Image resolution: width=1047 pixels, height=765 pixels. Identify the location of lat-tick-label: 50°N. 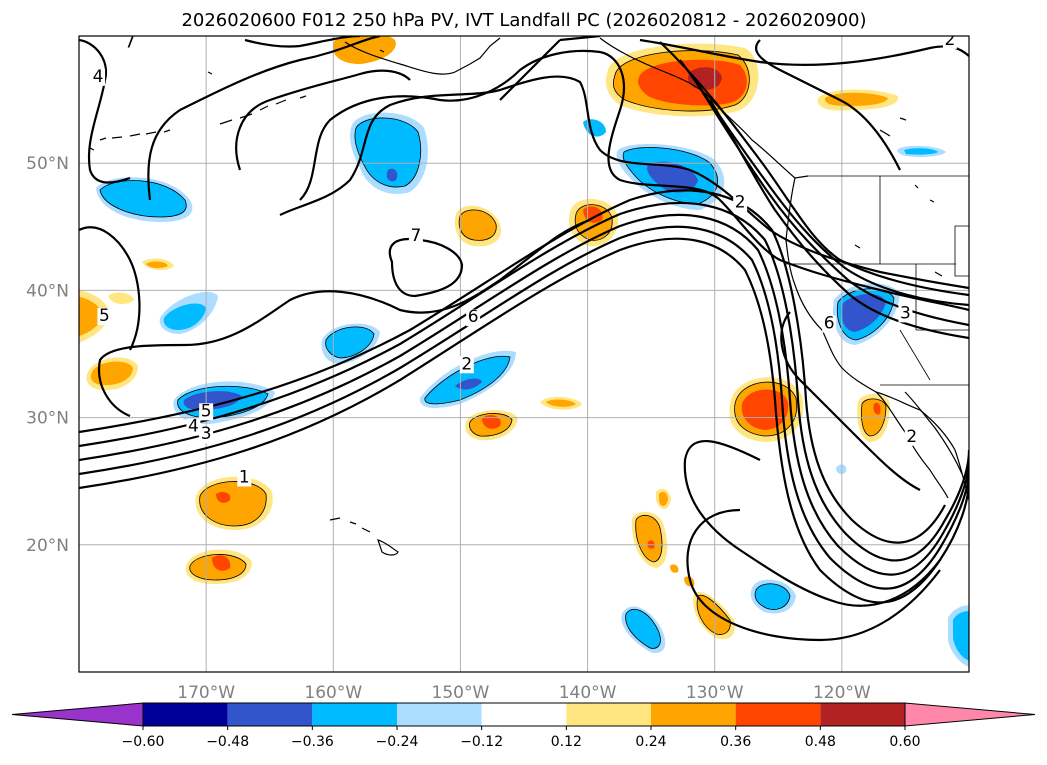
(47, 164).